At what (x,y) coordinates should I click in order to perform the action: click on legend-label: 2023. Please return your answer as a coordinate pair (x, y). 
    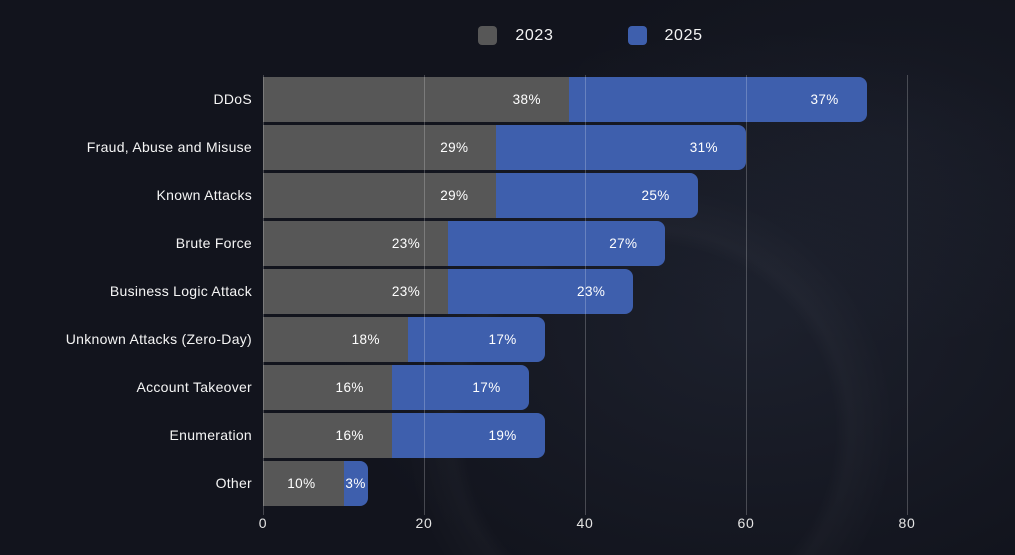
    Looking at the image, I should click on (534, 35).